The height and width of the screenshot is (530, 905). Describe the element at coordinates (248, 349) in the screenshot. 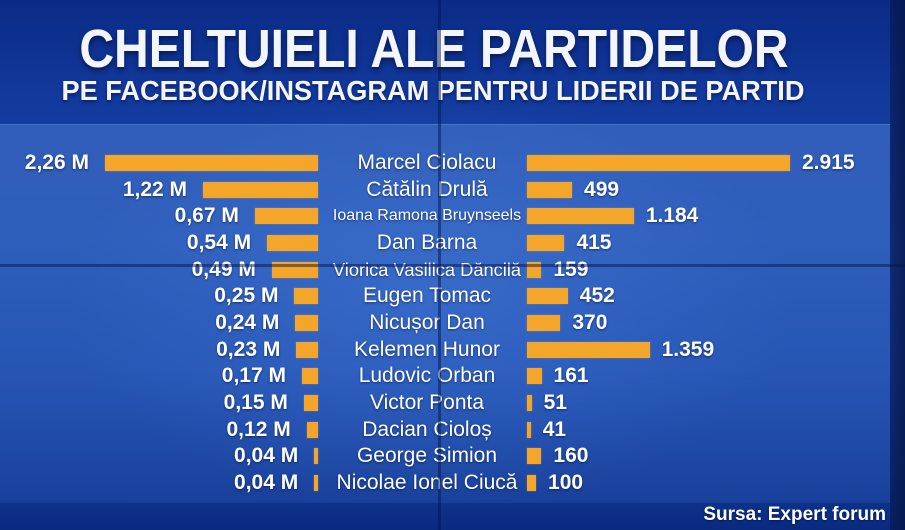

I see `left-value-label: 0,23 M` at that location.